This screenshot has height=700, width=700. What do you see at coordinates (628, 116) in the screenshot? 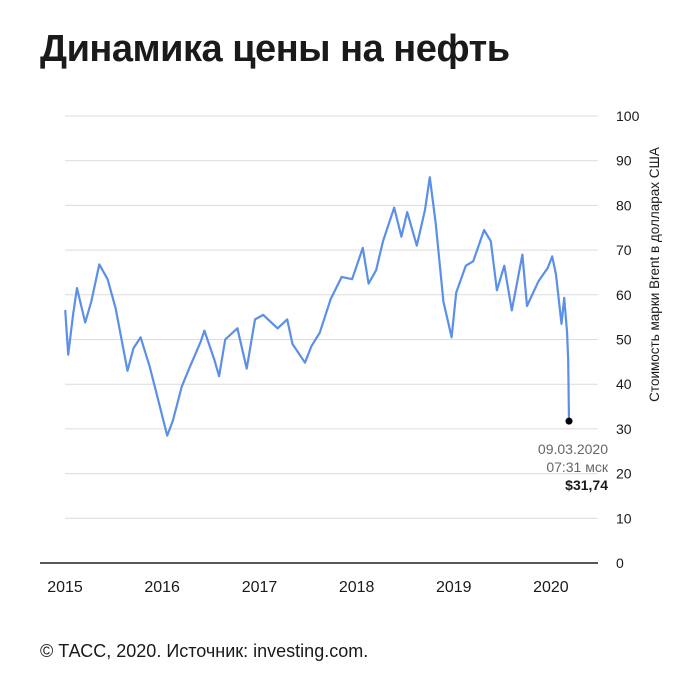
I see `y-tick-label: 100` at bounding box center [628, 116].